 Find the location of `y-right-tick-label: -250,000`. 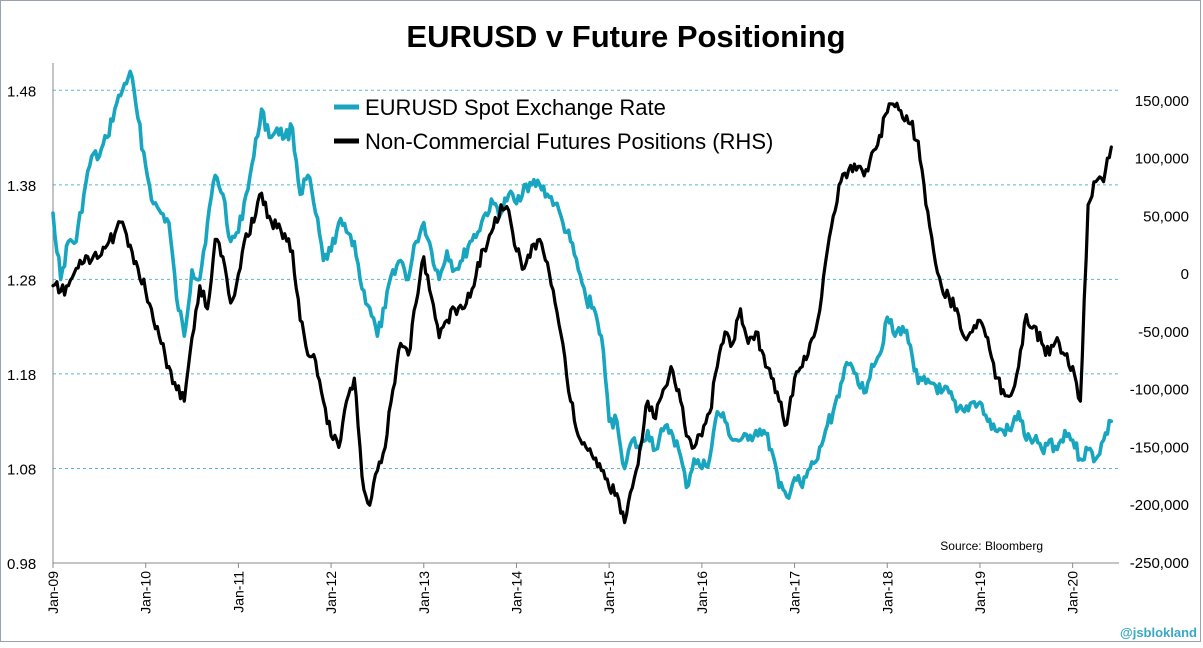

y-right-tick-label: -250,000 is located at coordinates (1159, 563).